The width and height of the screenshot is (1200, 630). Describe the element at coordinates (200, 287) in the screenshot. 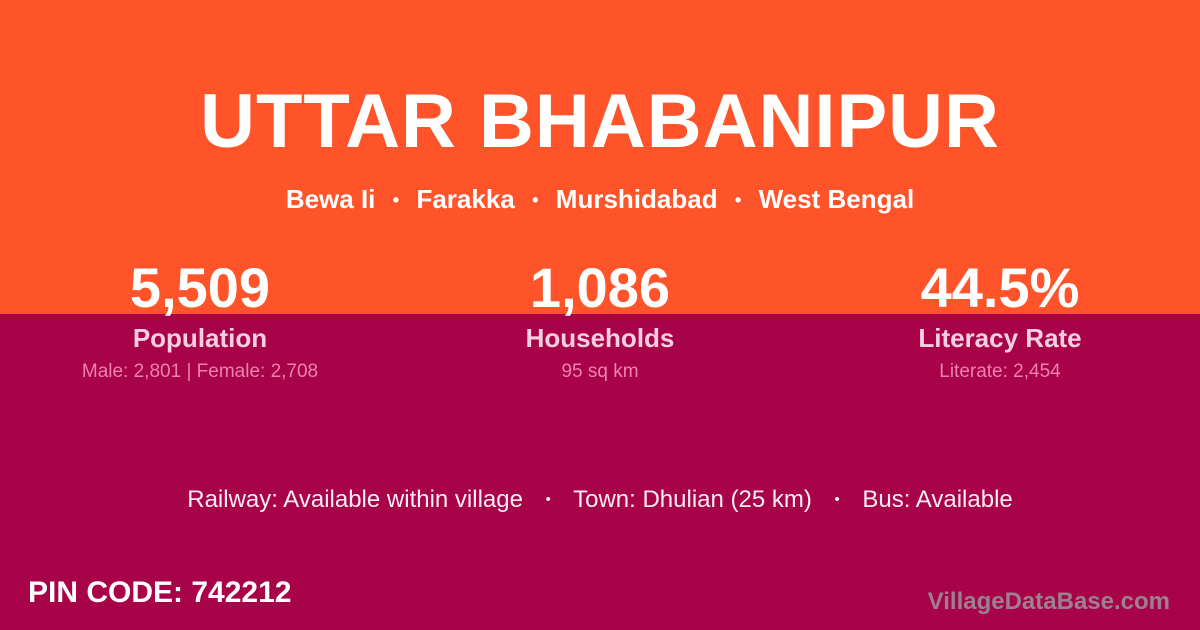

I see `population-value: 5,509` at that location.